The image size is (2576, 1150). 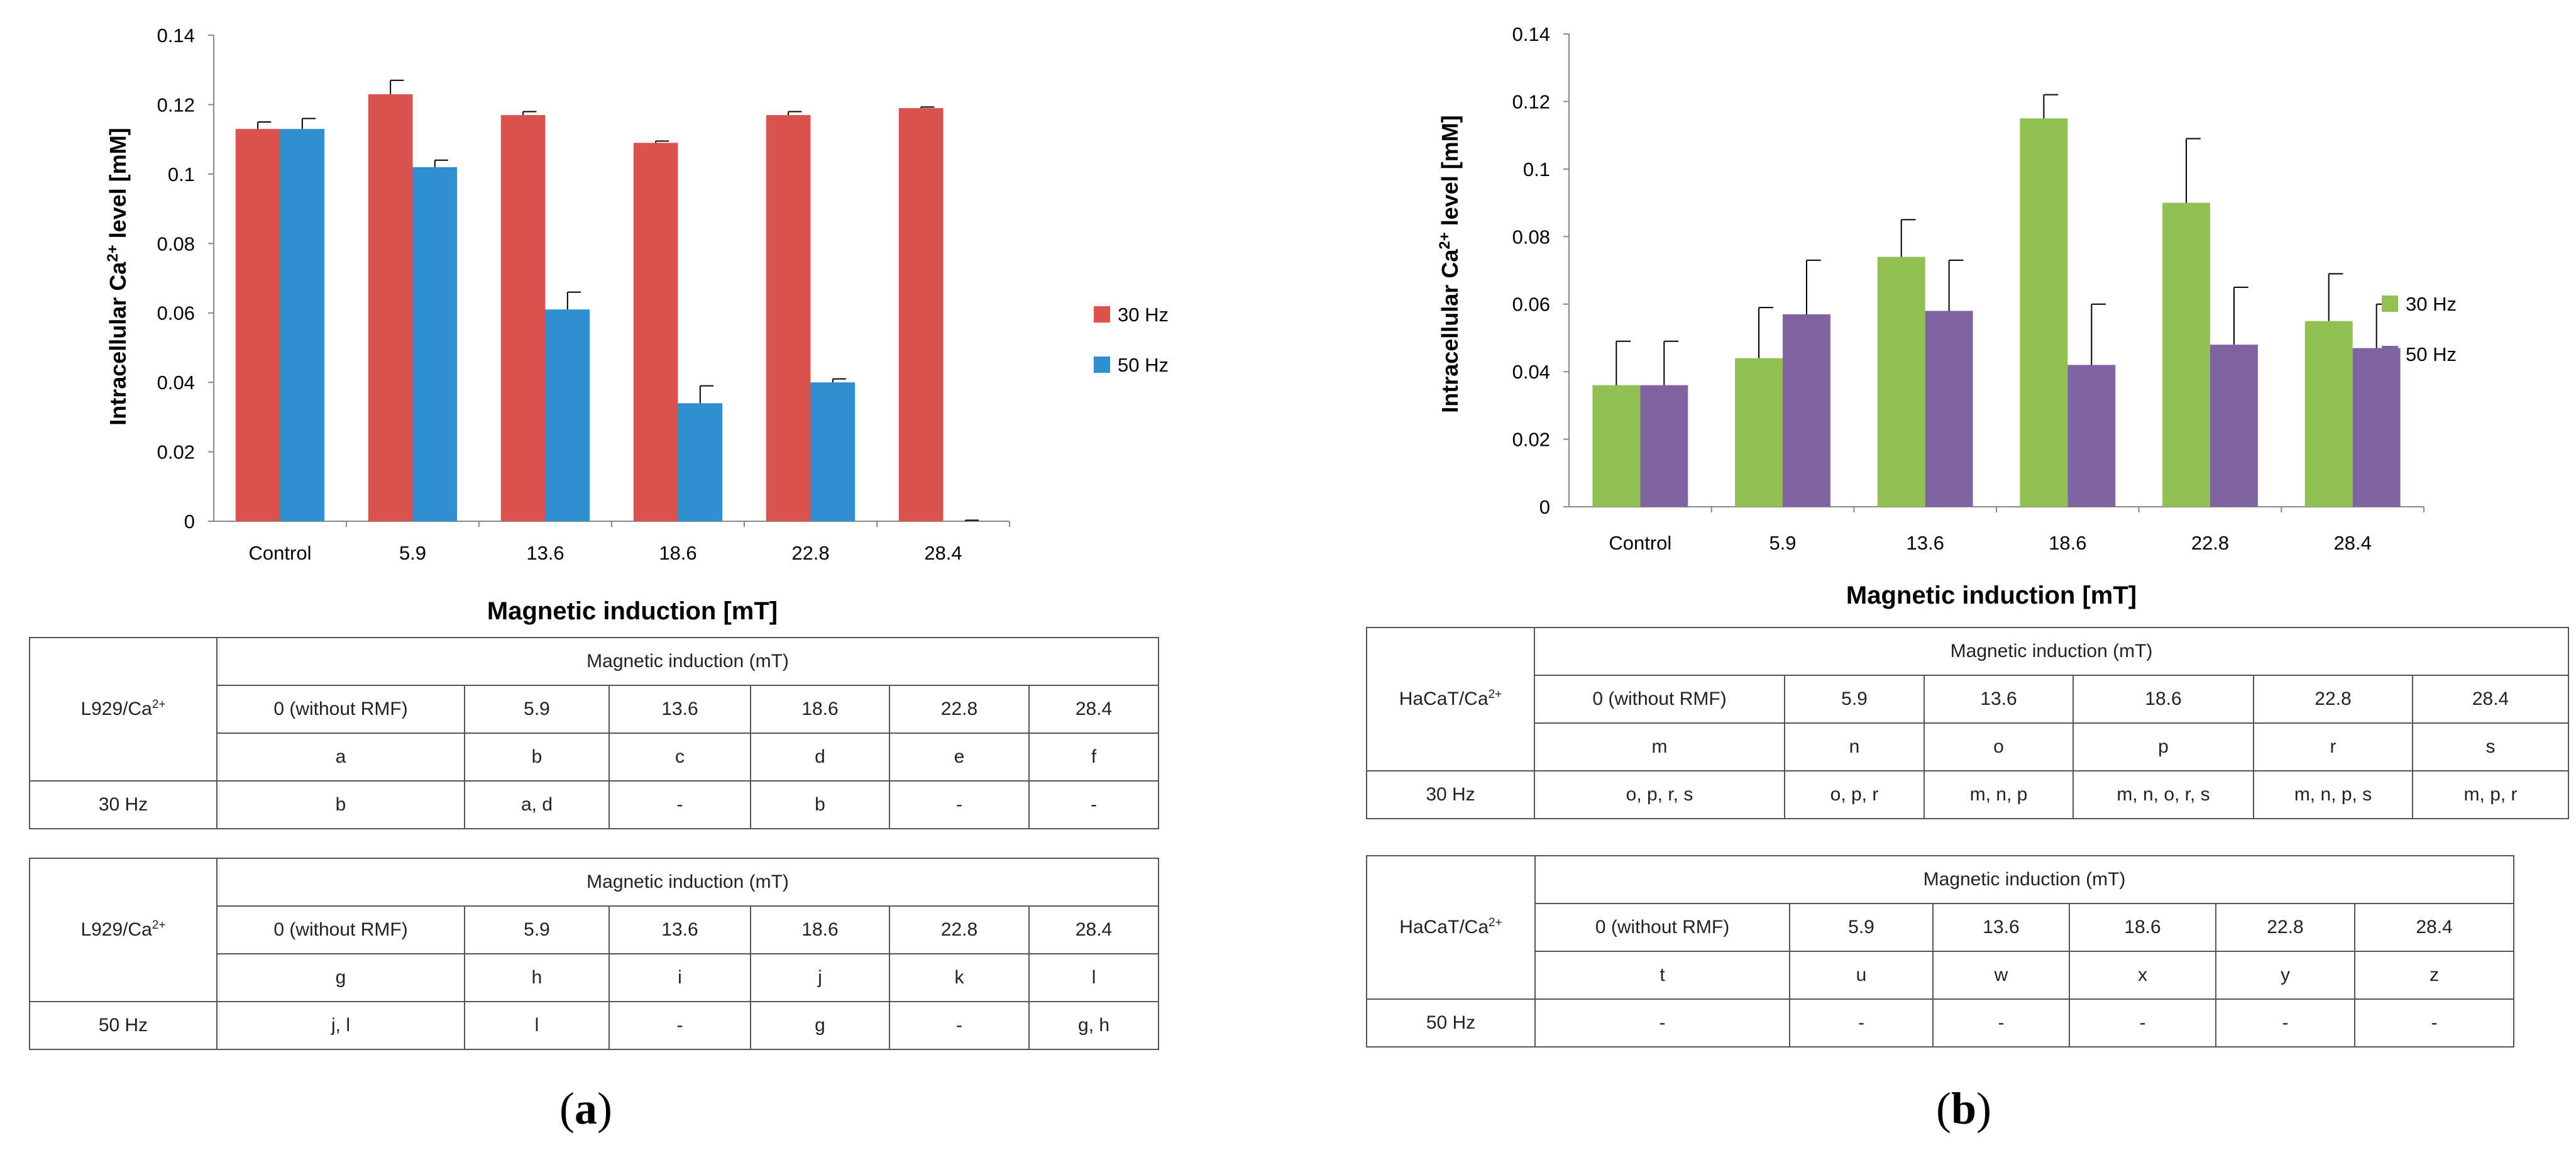 I want to click on letter-cell: n, so click(x=1855, y=747).